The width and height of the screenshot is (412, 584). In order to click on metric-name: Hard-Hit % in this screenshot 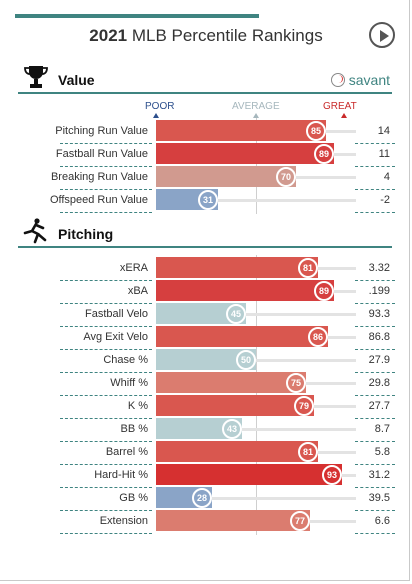, I will do `click(121, 475)`.